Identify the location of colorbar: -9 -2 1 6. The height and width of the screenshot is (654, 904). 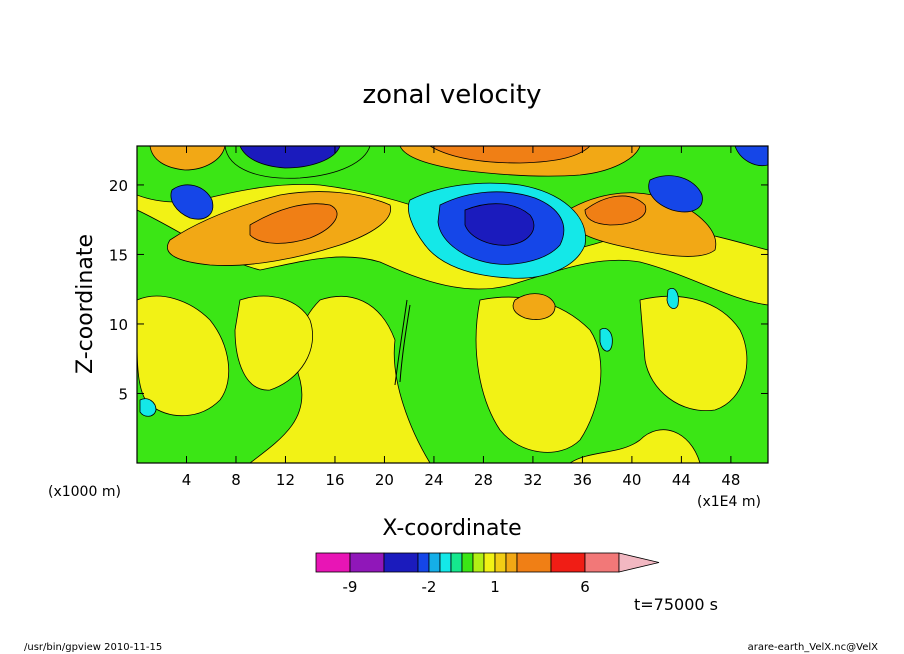
(487, 574).